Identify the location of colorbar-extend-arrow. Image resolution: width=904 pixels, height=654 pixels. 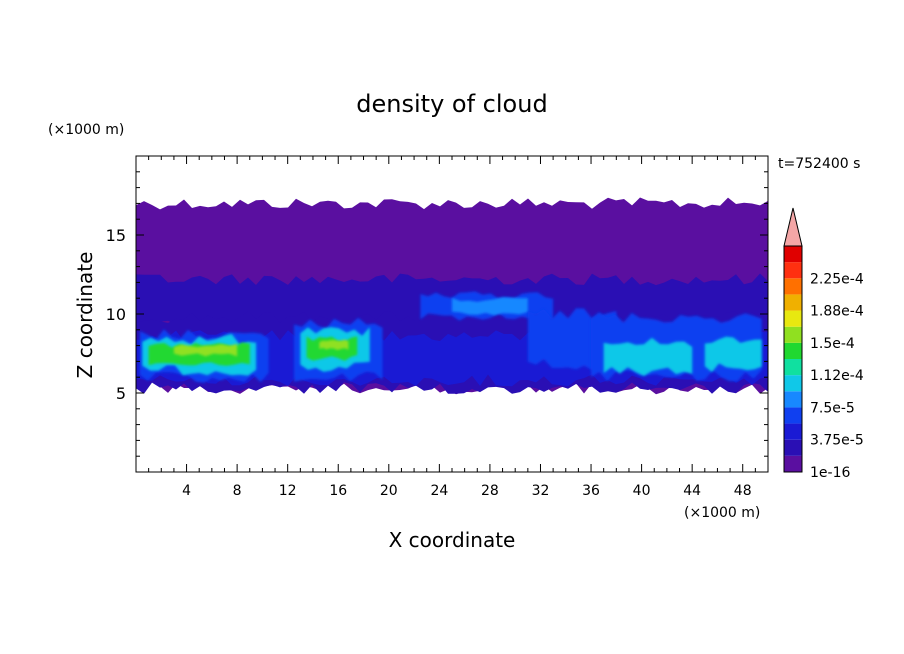
(793, 227).